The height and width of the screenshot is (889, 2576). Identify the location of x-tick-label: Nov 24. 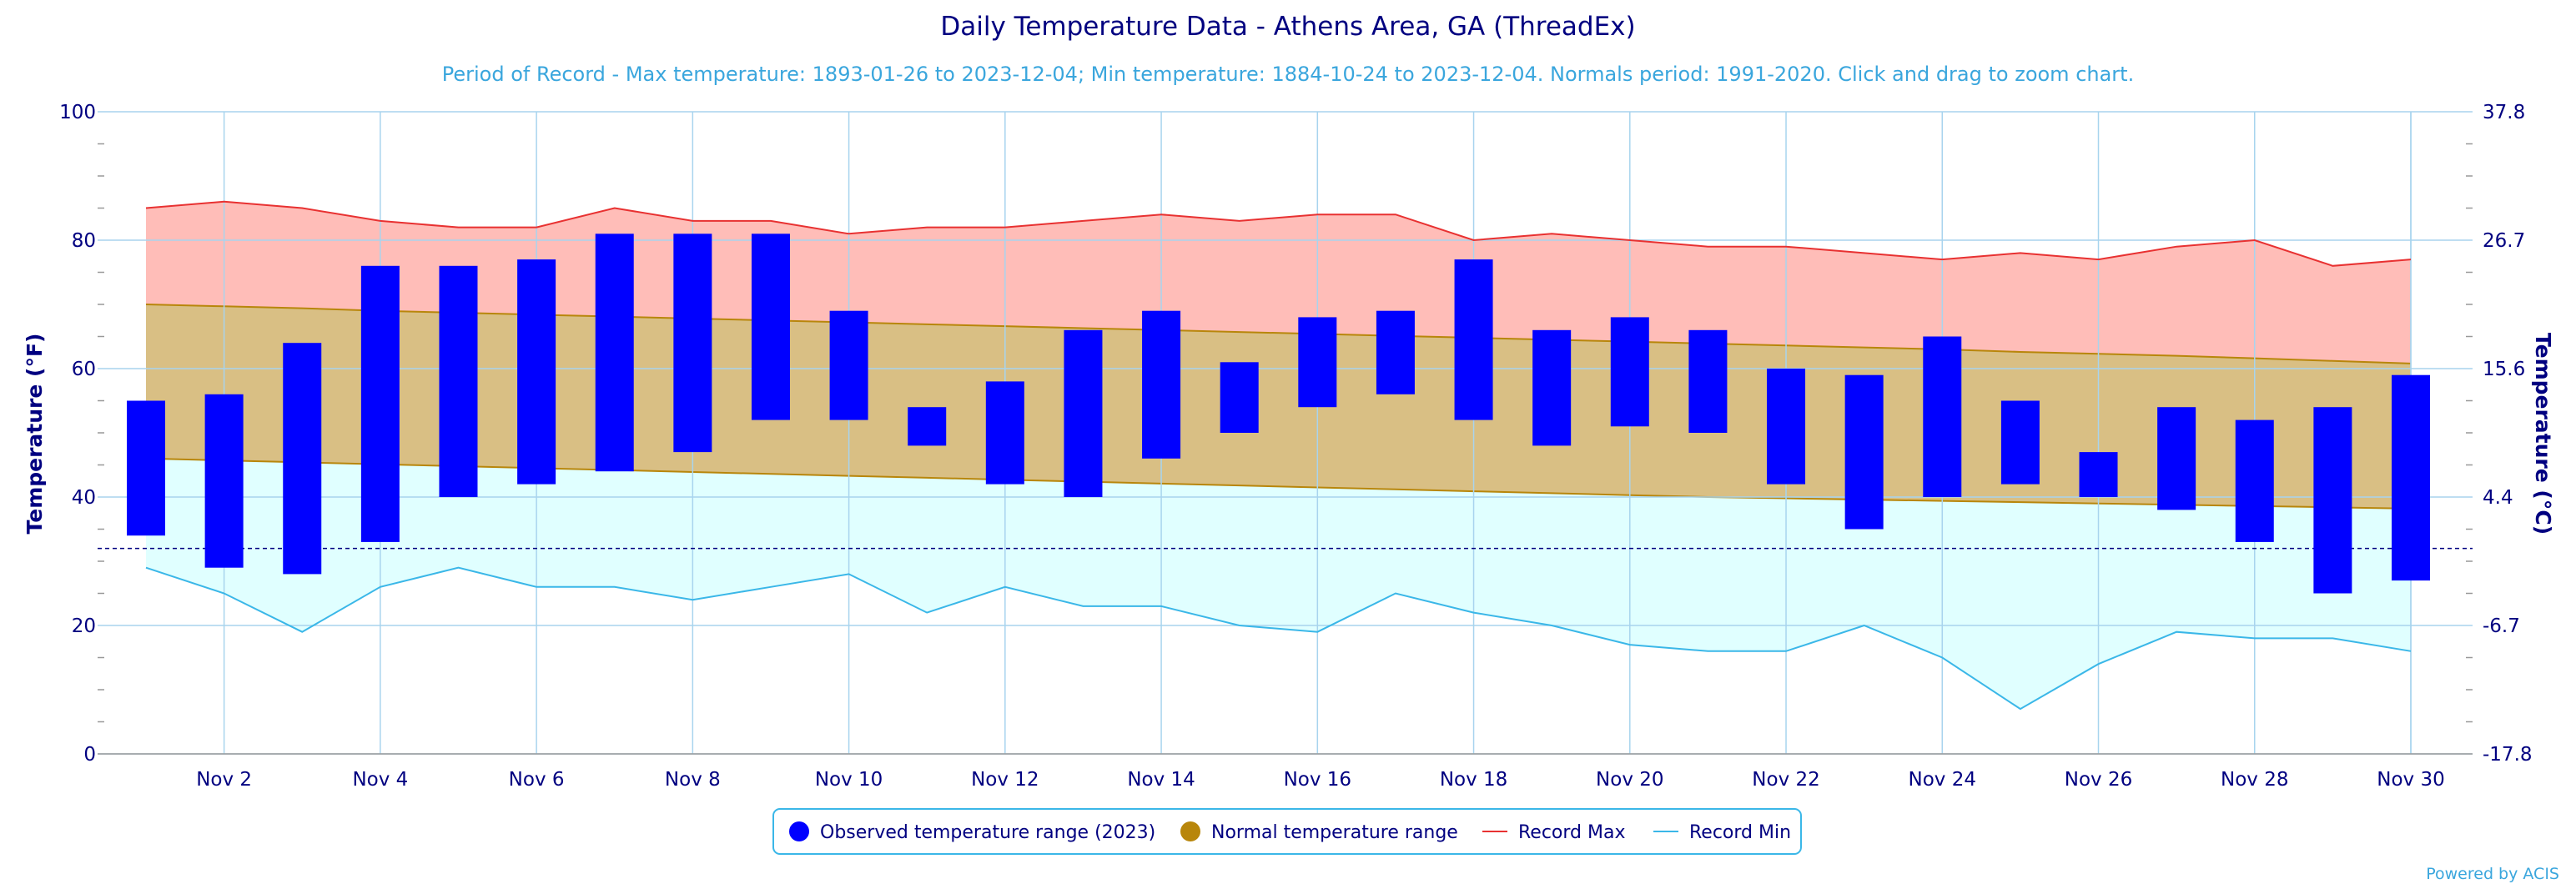
(1942, 780).